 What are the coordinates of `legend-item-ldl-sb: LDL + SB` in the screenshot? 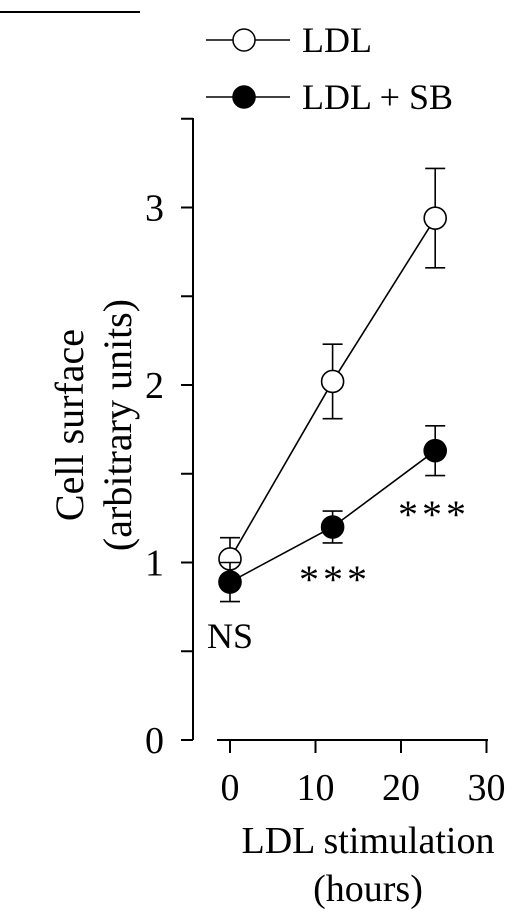 It's located at (329, 97).